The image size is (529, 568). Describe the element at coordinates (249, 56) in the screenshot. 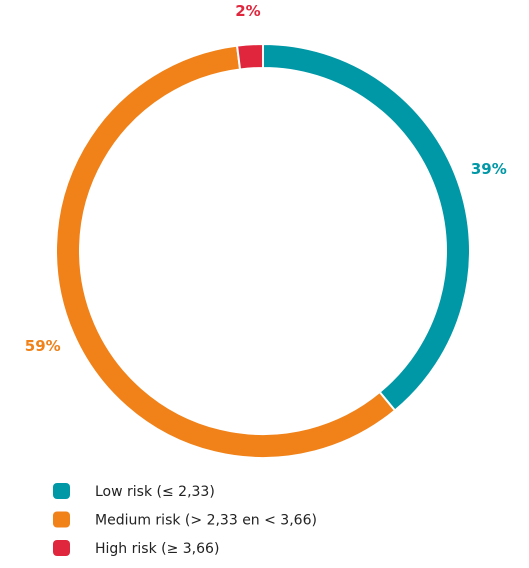

I see `donut-segment` at that location.